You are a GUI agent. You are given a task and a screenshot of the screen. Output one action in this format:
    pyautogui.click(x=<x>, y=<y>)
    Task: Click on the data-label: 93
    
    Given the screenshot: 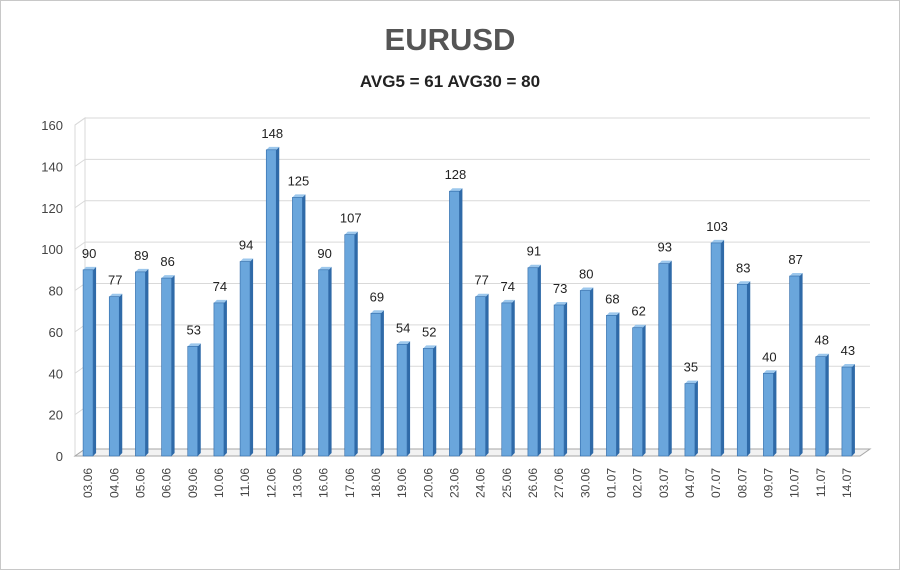 What is the action you would take?
    pyautogui.click(x=665, y=247)
    